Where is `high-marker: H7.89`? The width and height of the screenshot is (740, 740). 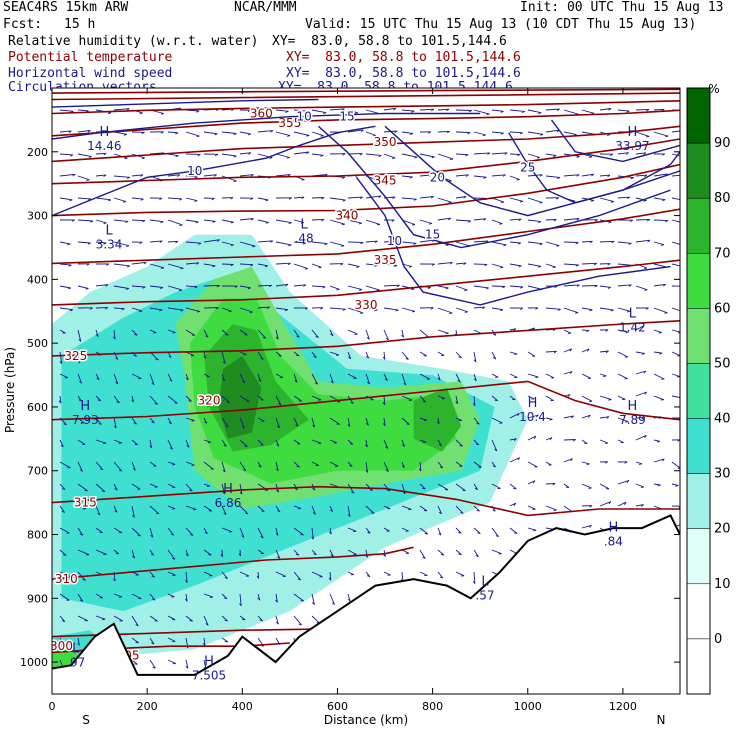
high-marker: H7.89 is located at coordinates (632, 413).